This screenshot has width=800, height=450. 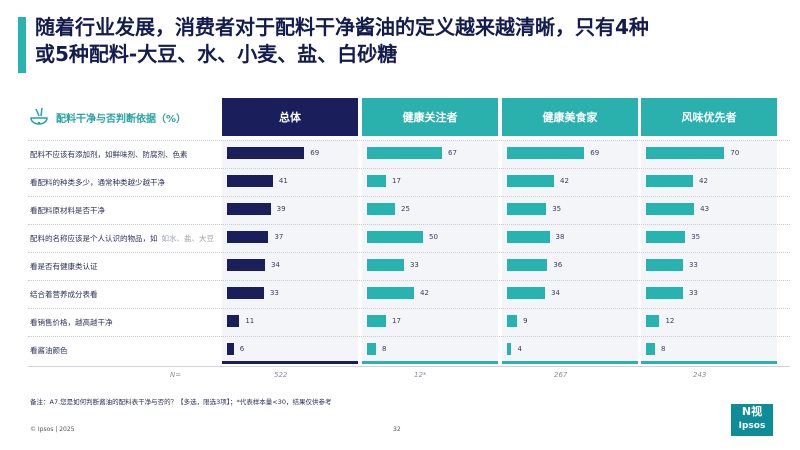 What do you see at coordinates (752, 420) in the screenshot?
I see `ipsos-logo: N视 Ipsos` at bounding box center [752, 420].